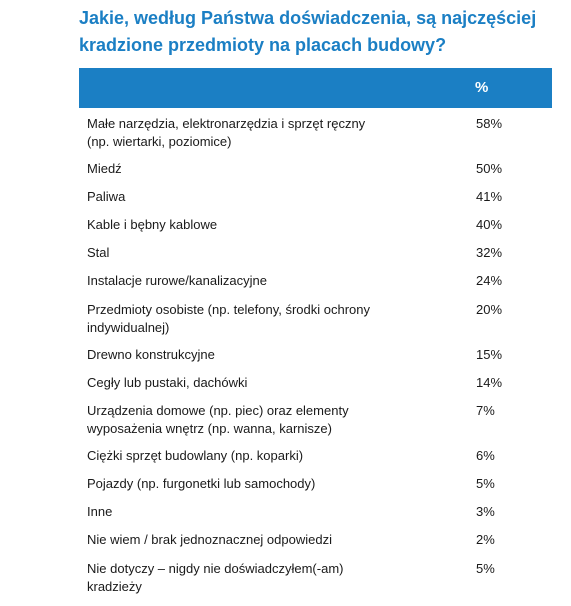  What do you see at coordinates (167, 382) in the screenshot?
I see `row-label: Cegły lub pustaki, dachówki` at bounding box center [167, 382].